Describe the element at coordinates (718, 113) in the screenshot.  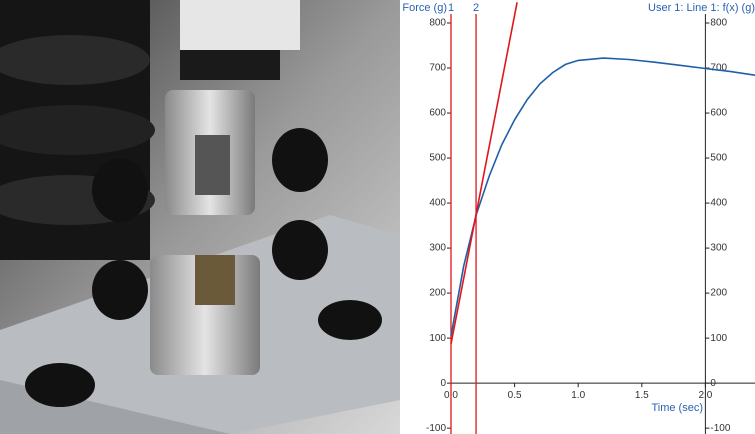
I see `y2-tick-label: 600` at that location.